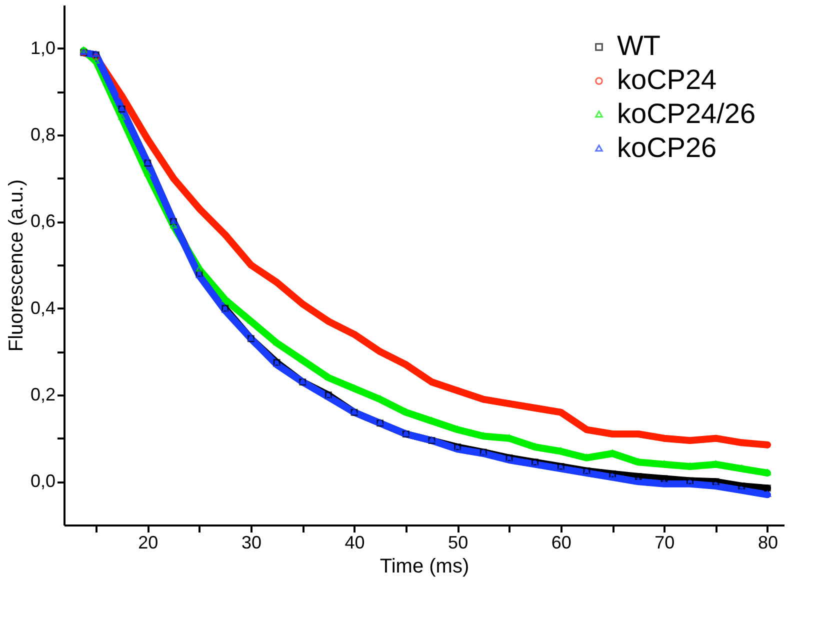 This screenshot has width=835, height=636. What do you see at coordinates (425, 567) in the screenshot?
I see `x-axis-title: Time (ms)` at bounding box center [425, 567].